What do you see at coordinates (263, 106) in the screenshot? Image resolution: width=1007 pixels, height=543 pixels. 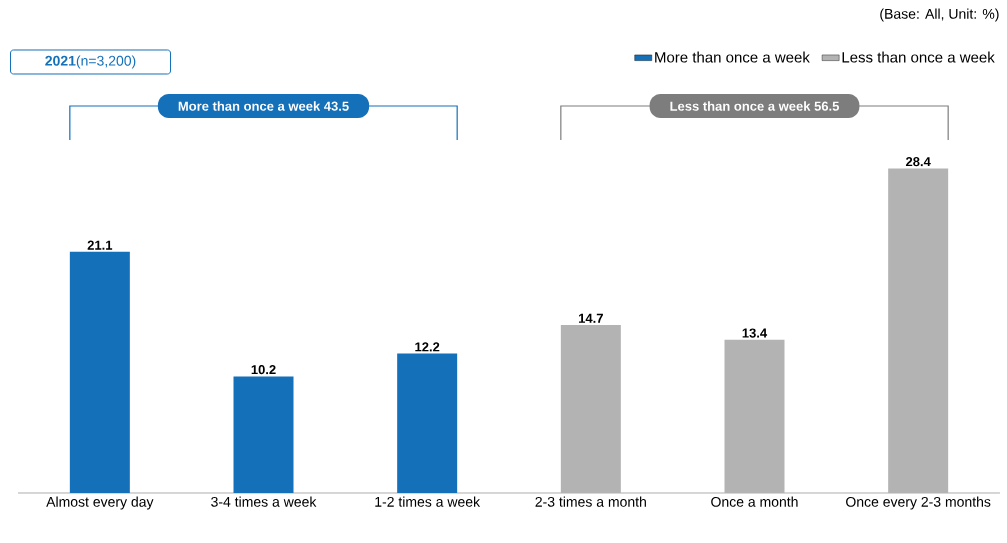 I see `text: More than once a week 43.5` at bounding box center [263, 106].